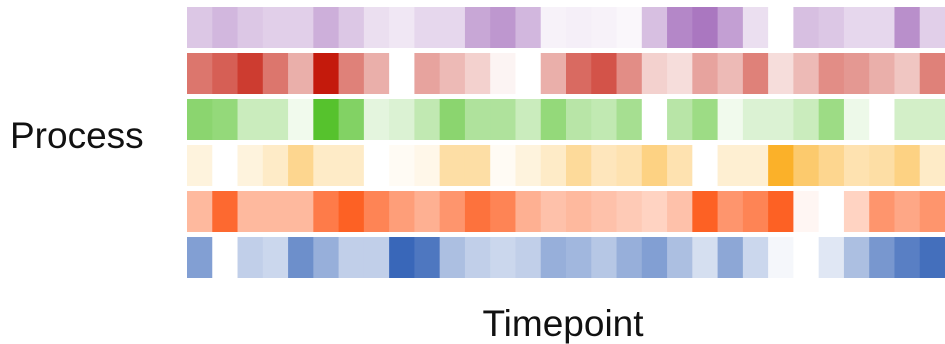 This screenshot has height=344, width=945. Describe the element at coordinates (427, 165) in the screenshot. I see `heatmap-cell-r4-c10` at that location.